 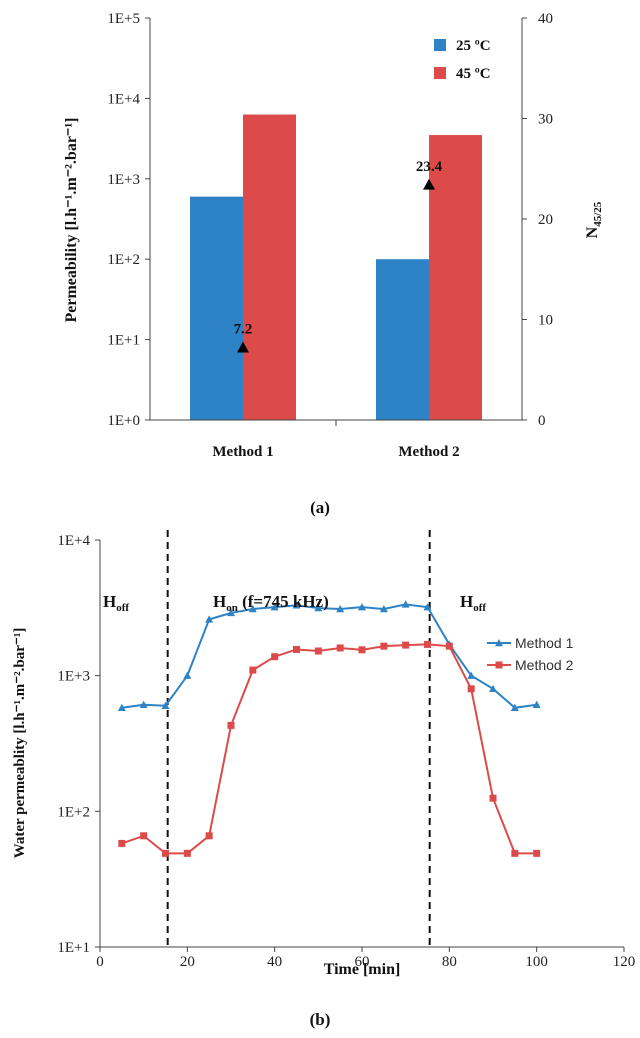 What do you see at coordinates (545, 19) in the screenshot?
I see `a-y2-tick-label: 40` at bounding box center [545, 19].